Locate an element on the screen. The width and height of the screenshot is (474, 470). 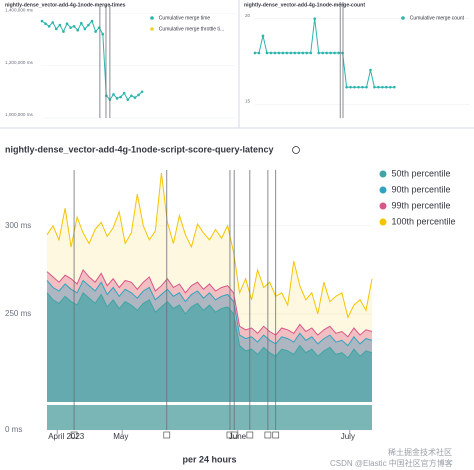
watermark: CSDN @Elastic 中国社区官方博客 is located at coordinates (391, 463).